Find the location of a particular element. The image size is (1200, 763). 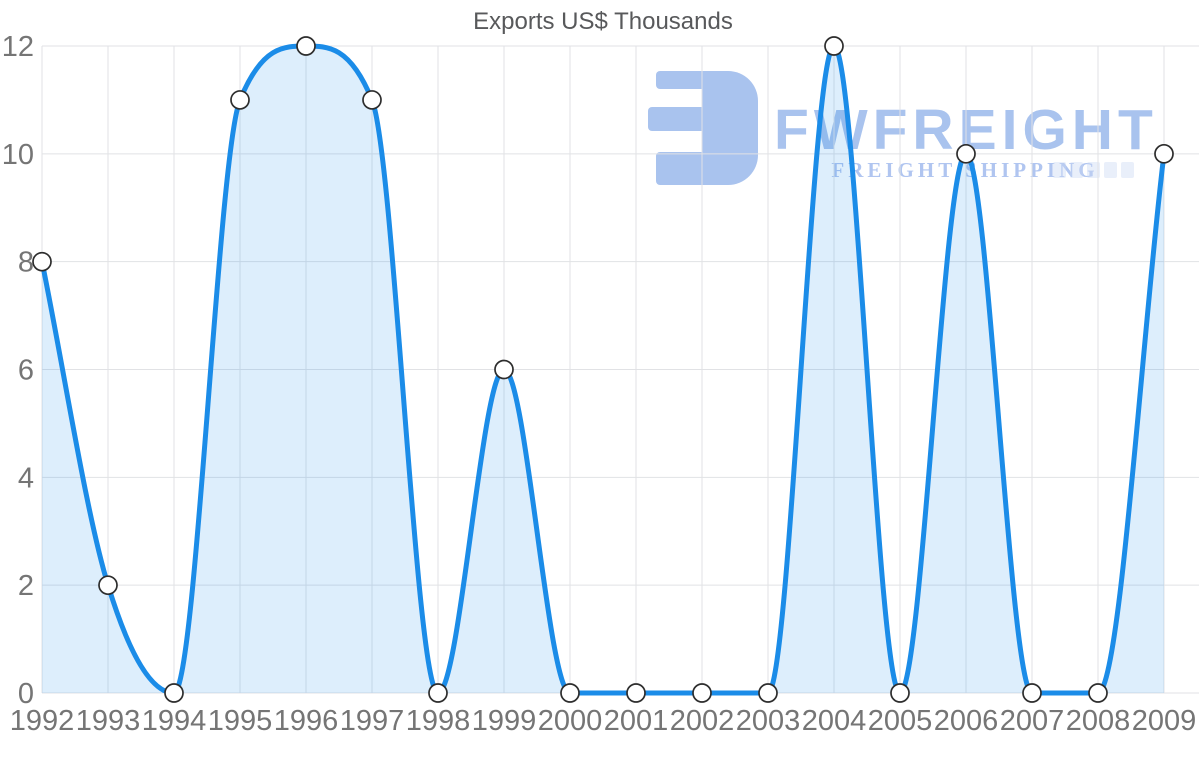

data-point-2005 is located at coordinates (900, 693).